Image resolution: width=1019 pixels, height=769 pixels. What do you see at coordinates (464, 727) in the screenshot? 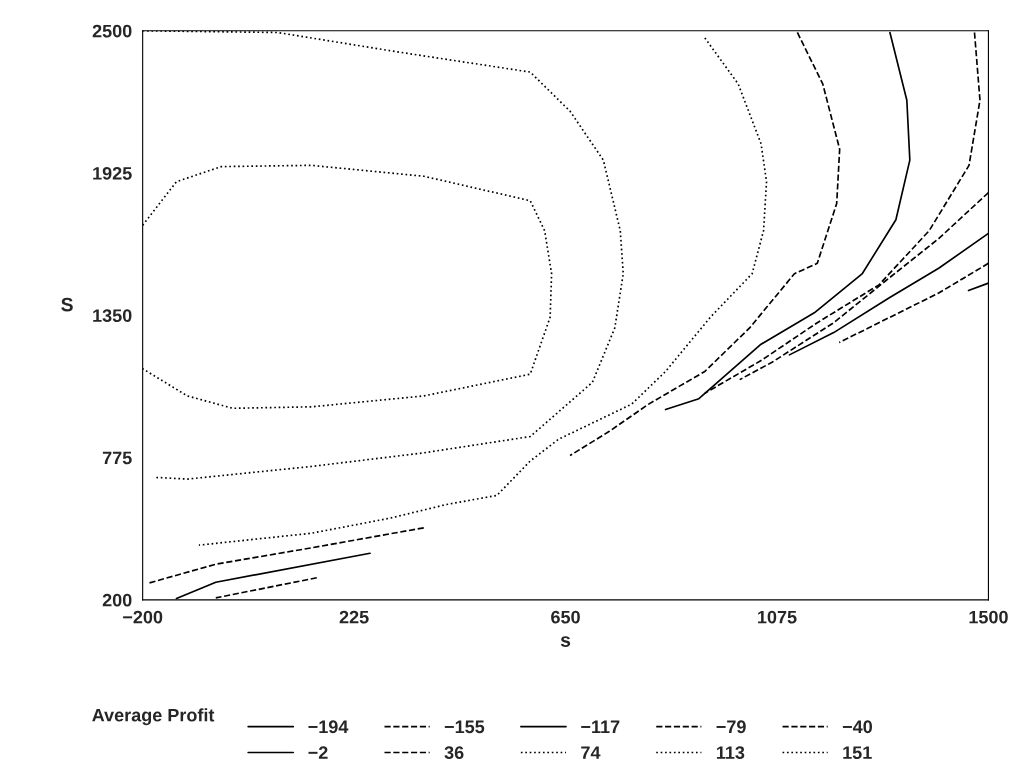
I see `legend-label: −155` at bounding box center [464, 727].